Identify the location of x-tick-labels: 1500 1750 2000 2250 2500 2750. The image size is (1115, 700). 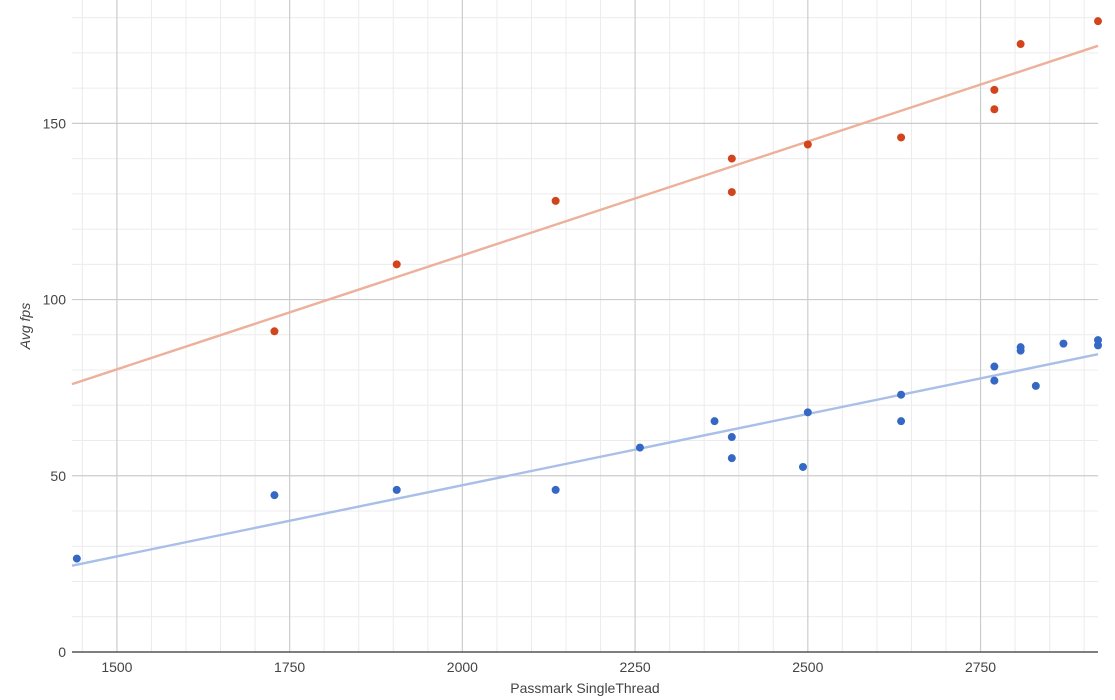
(548, 667).